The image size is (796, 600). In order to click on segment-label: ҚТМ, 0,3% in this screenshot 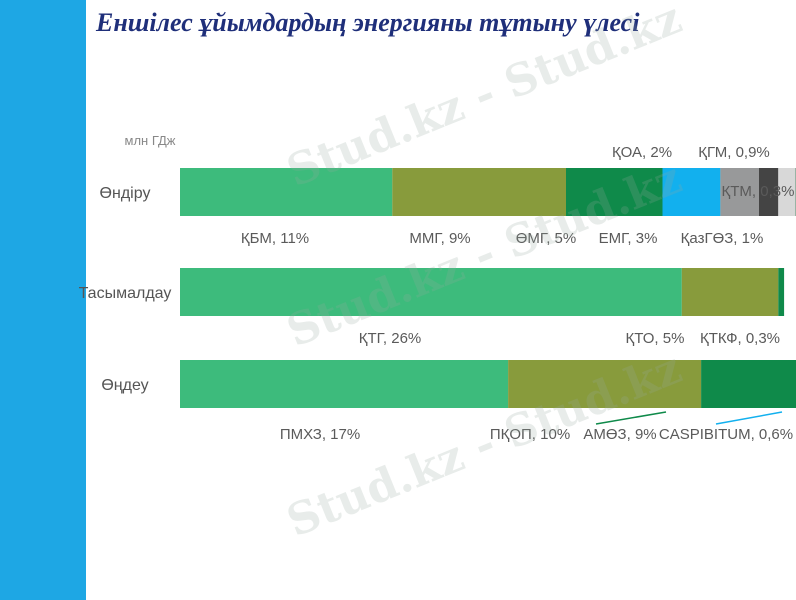, I will do `click(758, 191)`.